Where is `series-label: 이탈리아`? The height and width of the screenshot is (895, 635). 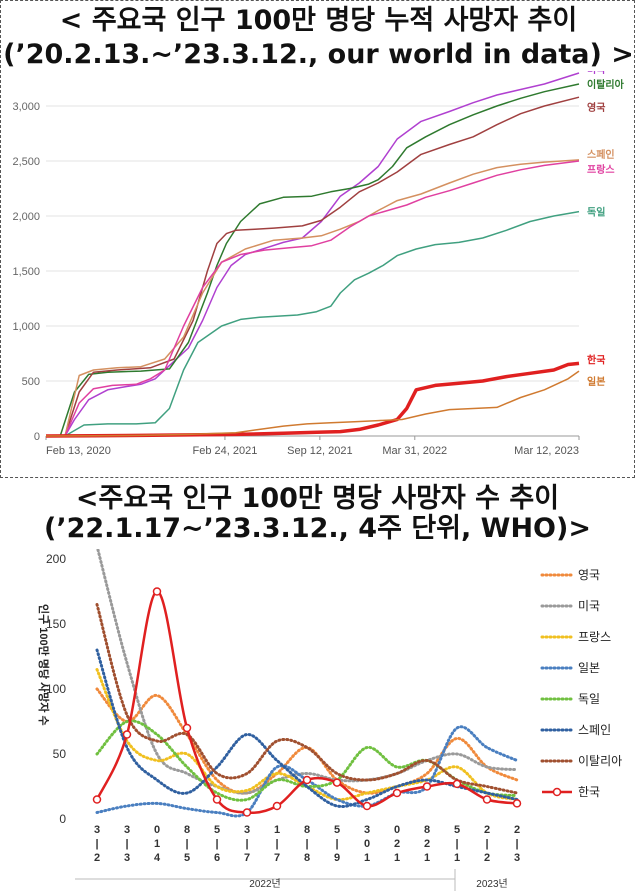 series-label: 이탈리아 is located at coordinates (606, 84).